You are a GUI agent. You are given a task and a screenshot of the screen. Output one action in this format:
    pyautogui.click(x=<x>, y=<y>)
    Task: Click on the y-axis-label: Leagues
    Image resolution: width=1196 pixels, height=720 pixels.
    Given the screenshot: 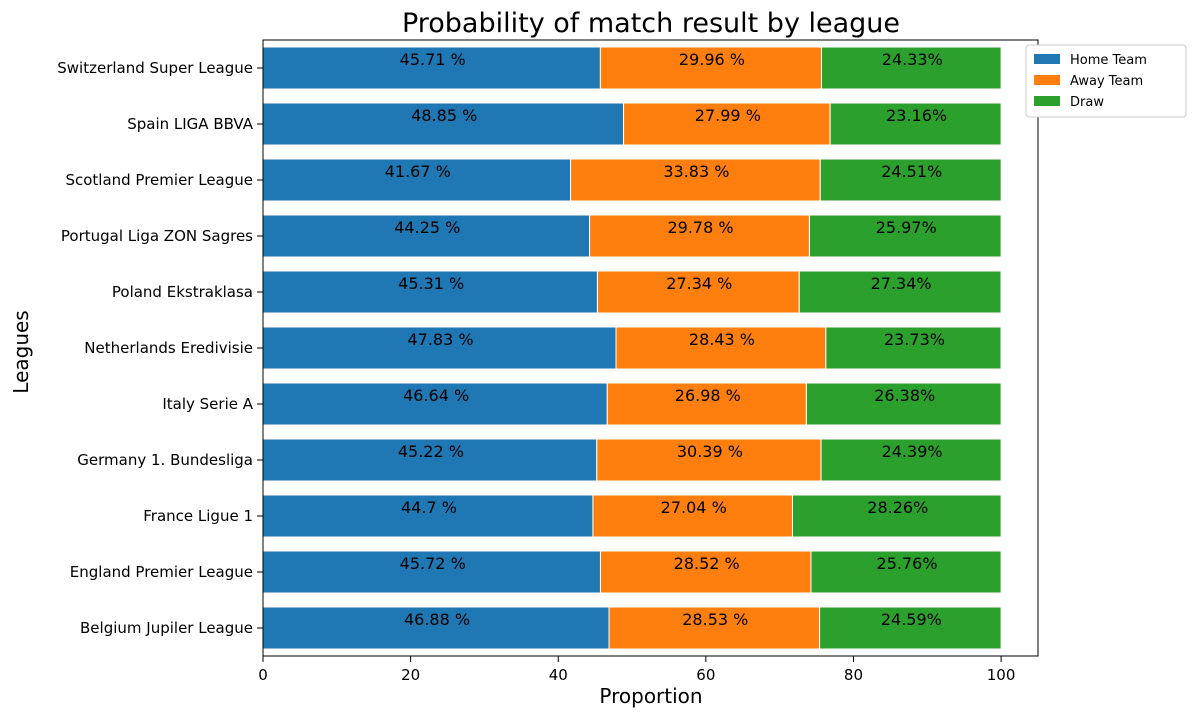 What is the action you would take?
    pyautogui.click(x=21, y=351)
    